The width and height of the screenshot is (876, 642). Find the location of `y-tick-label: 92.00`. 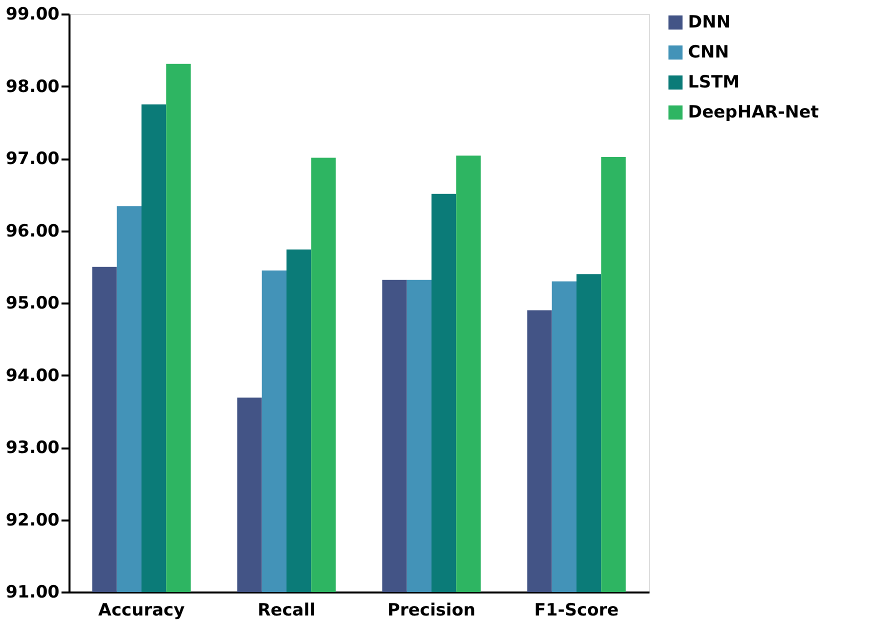

y-tick-label: 92.00 is located at coordinates (33, 520).